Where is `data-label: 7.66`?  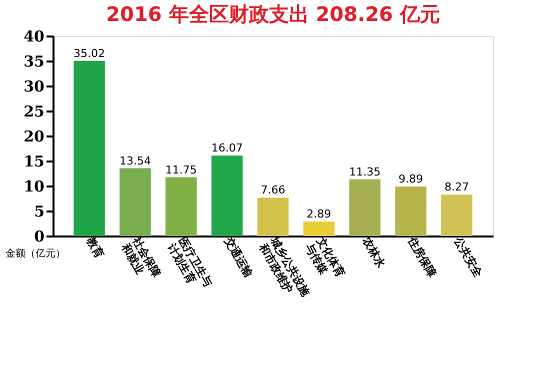 data-label: 7.66 is located at coordinates (273, 190).